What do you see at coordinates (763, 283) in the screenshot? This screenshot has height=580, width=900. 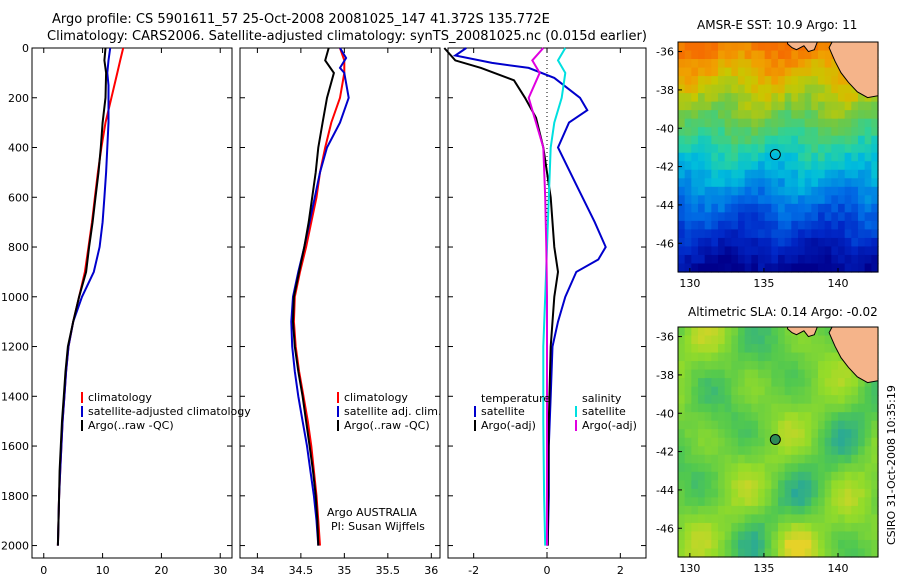 I see `map-x-tick-label: 135` at bounding box center [763, 283].